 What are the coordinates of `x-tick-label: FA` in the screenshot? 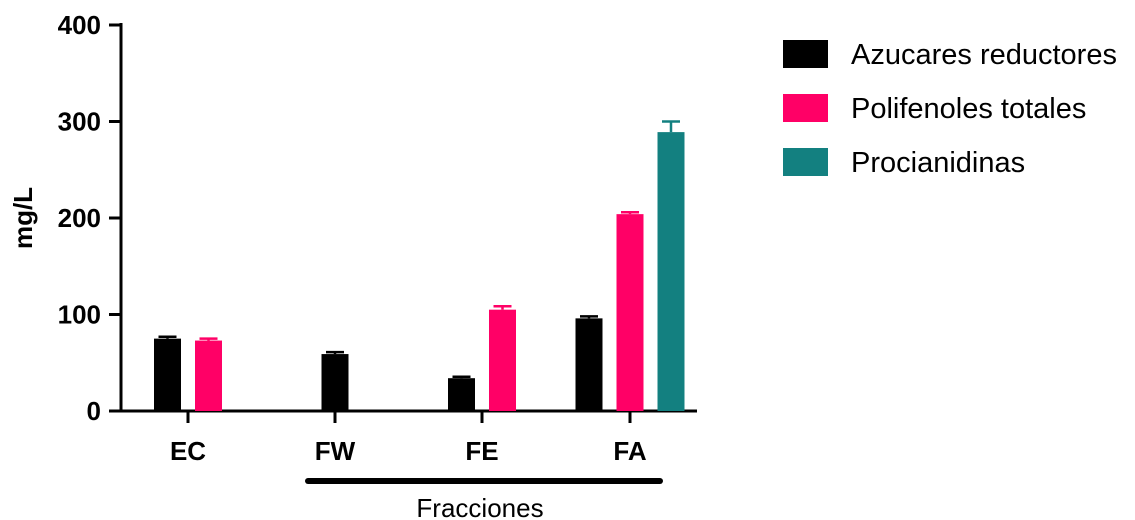 It's located at (629, 451).